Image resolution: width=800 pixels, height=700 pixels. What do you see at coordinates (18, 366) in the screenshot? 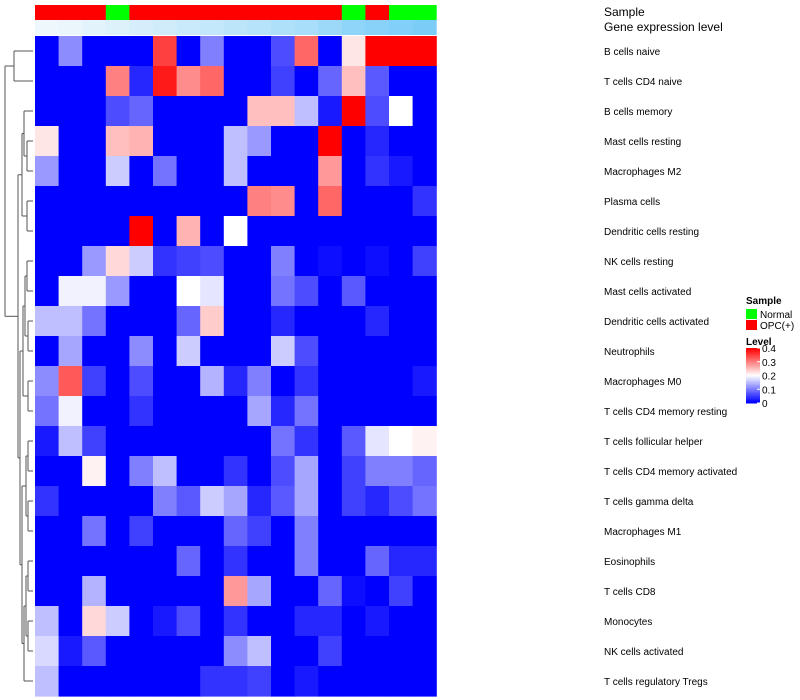
I see `row-dendrogram` at bounding box center [18, 366].